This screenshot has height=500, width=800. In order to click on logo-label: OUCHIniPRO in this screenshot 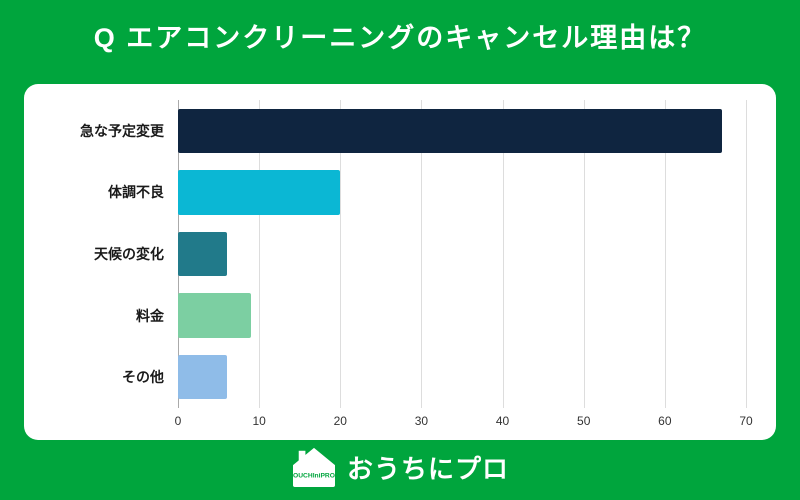, I will do `click(314, 476)`.